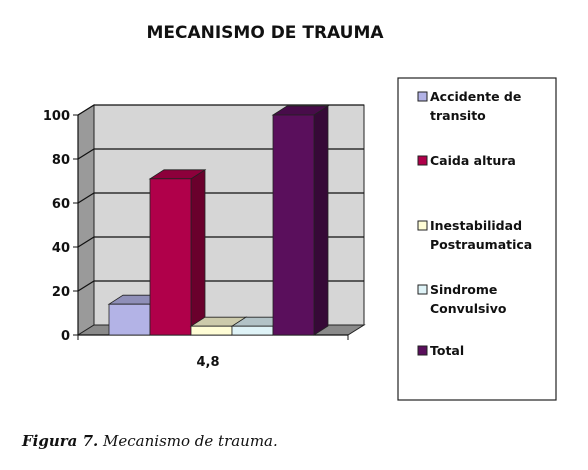 This screenshot has width=588, height=470. I want to click on legend-item: Caida altura, so click(466, 160).